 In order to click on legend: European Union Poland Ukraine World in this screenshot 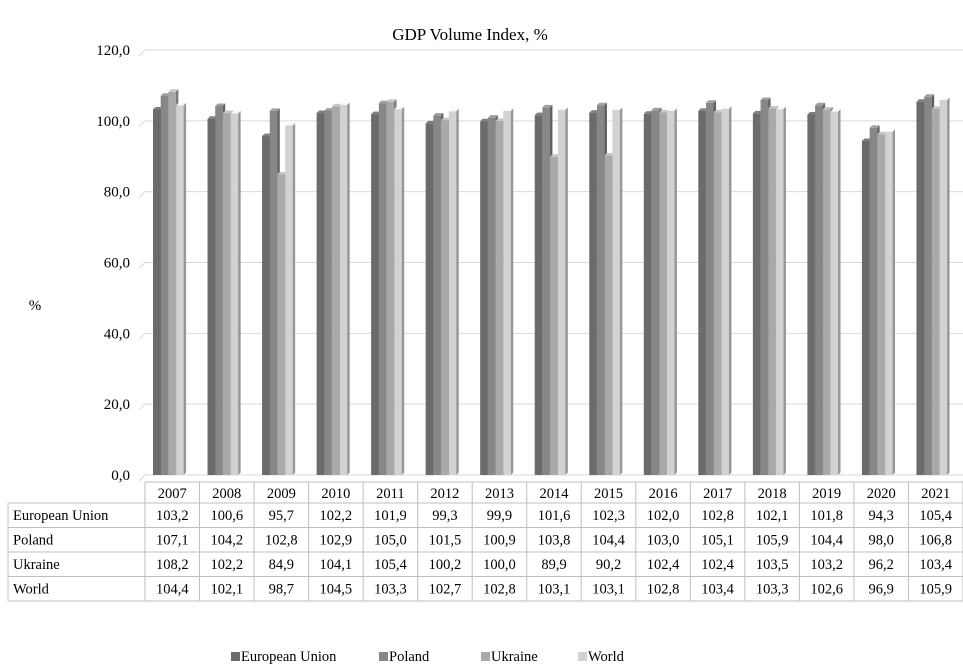, I will do `click(428, 657)`.